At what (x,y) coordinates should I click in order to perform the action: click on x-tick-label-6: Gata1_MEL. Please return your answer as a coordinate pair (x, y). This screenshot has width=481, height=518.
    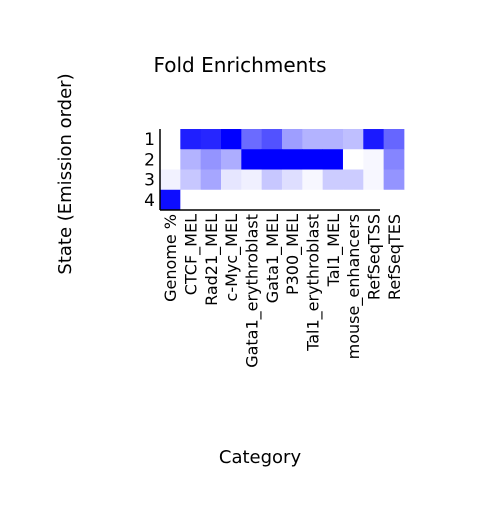
    Looking at the image, I should click on (273, 258).